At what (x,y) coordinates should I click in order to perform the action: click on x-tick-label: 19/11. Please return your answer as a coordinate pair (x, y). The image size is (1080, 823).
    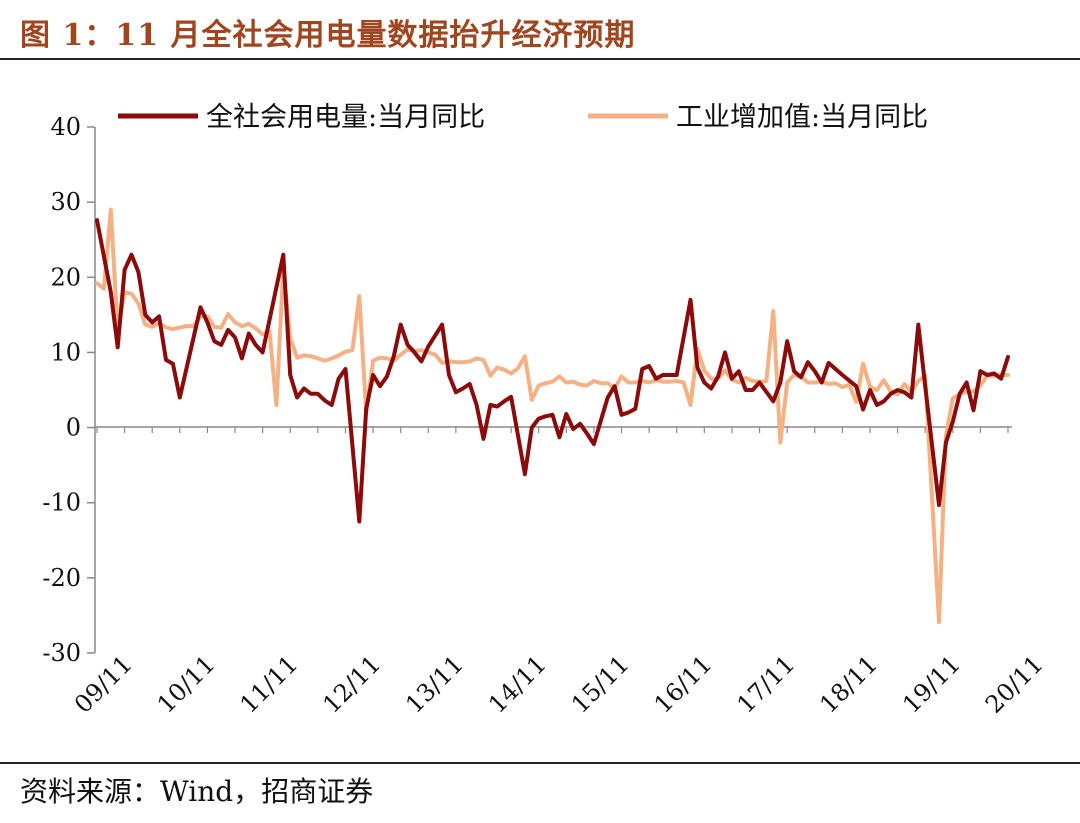
    Looking at the image, I should click on (931, 684).